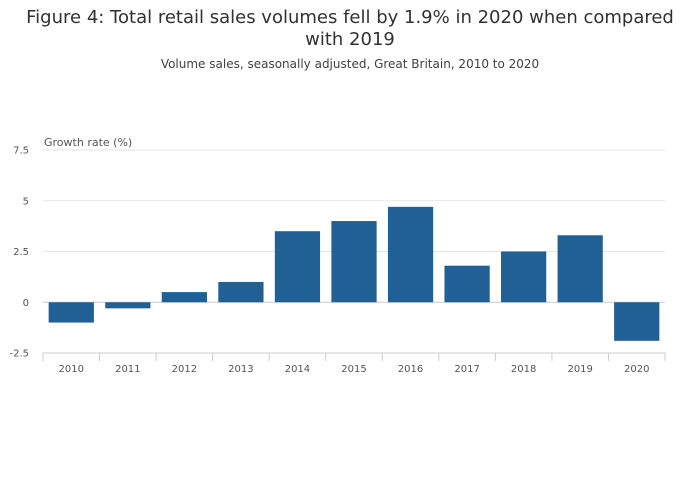 This screenshot has width=700, height=502. I want to click on y-tick-label: 2.5, so click(21, 252).